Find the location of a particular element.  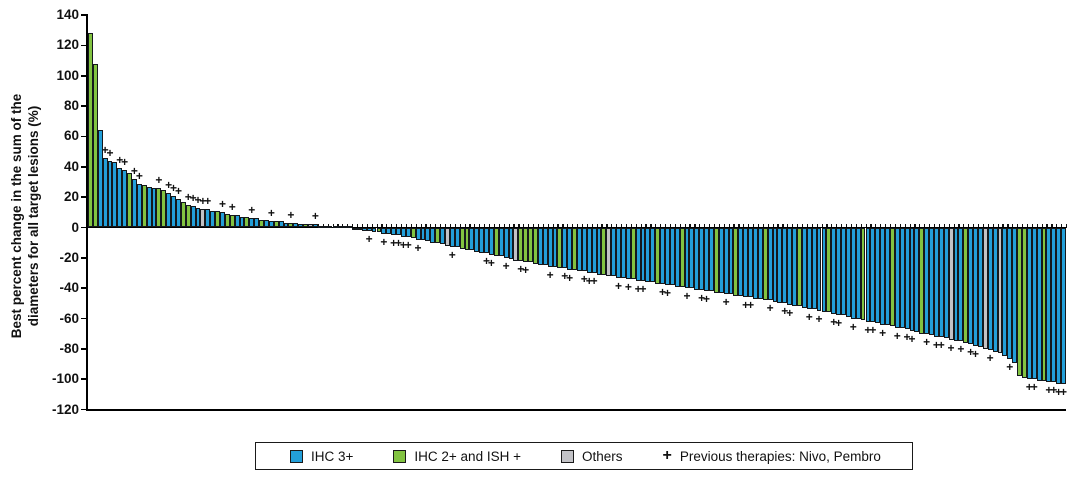

y-axis-tick-label: 40 is located at coordinates (71, 166).